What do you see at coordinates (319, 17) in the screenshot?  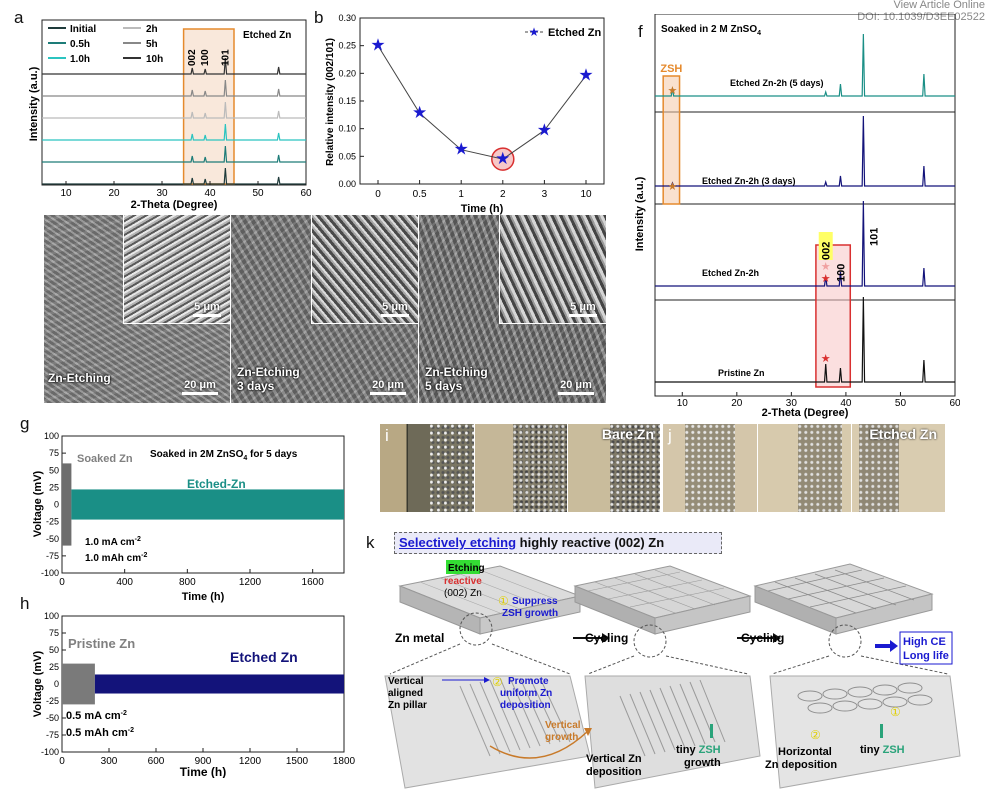 I see `panel-label-b: b` at bounding box center [319, 17].